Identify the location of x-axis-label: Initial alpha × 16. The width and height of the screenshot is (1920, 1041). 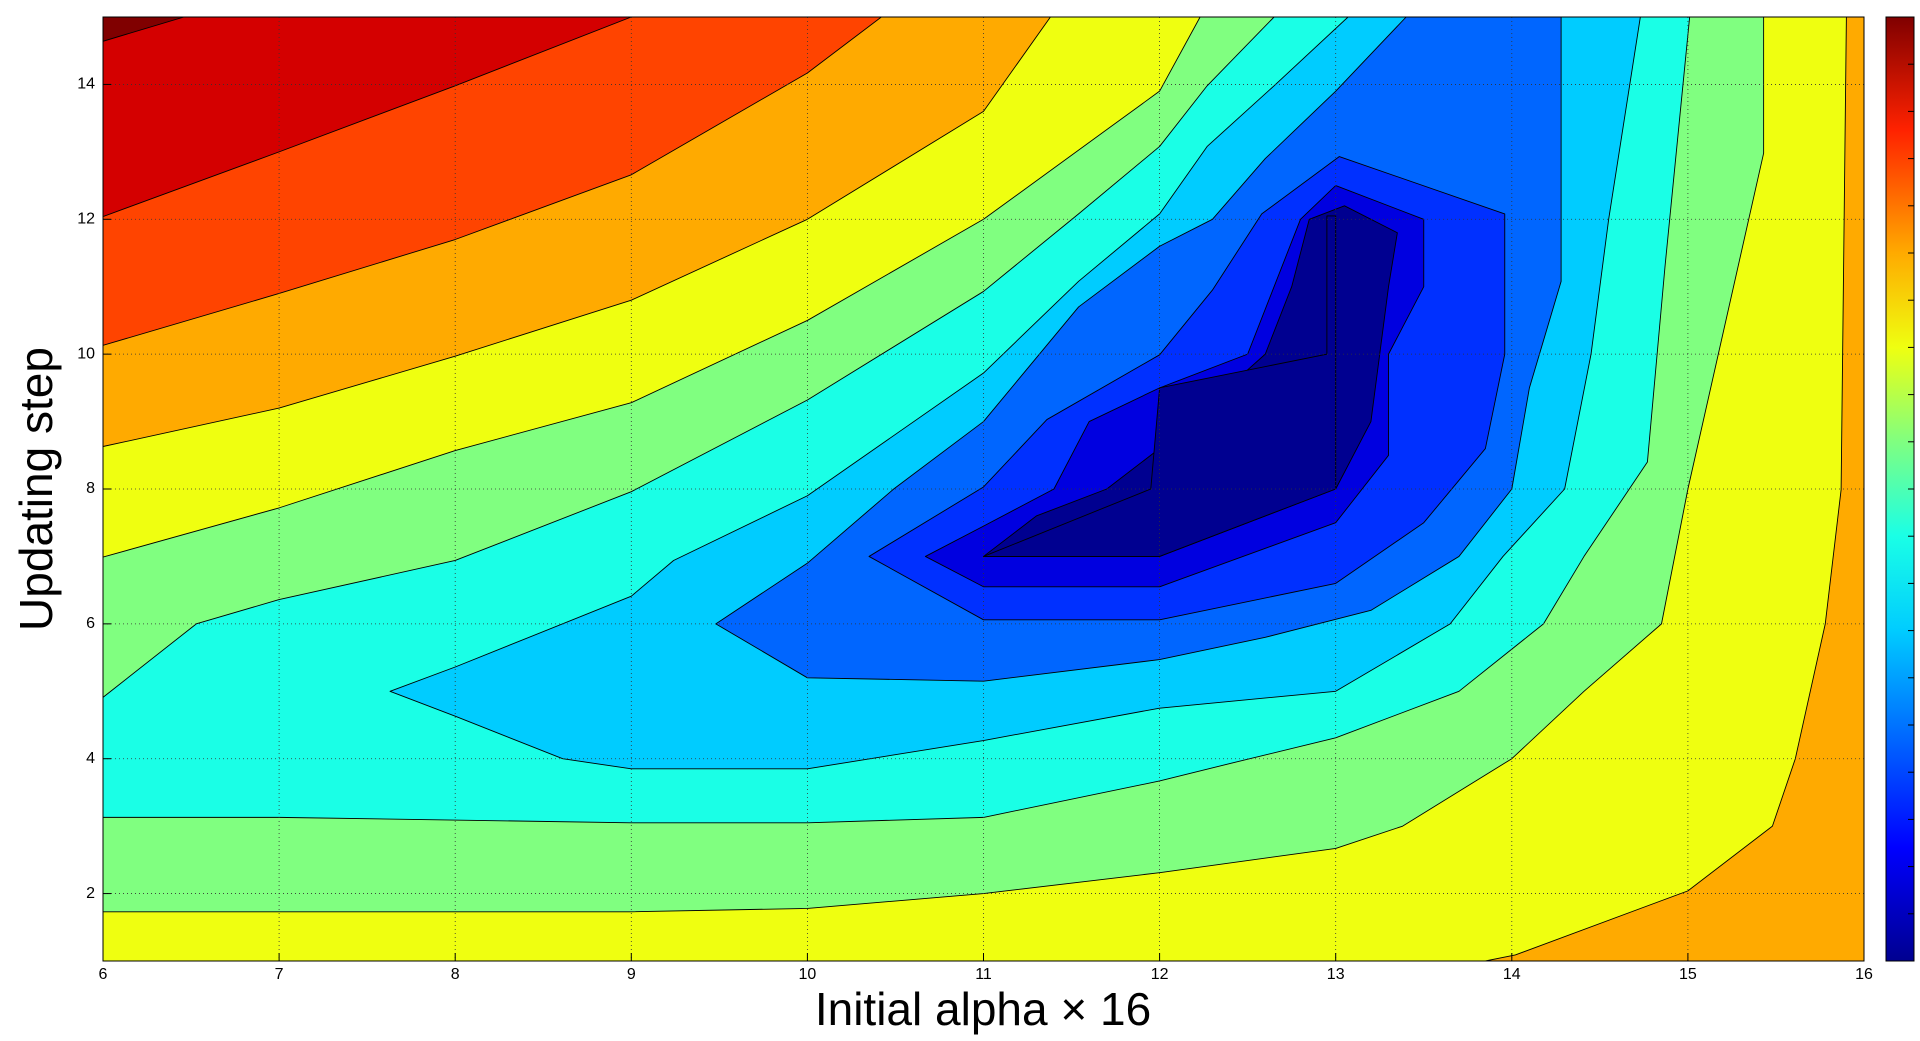
(983, 1009).